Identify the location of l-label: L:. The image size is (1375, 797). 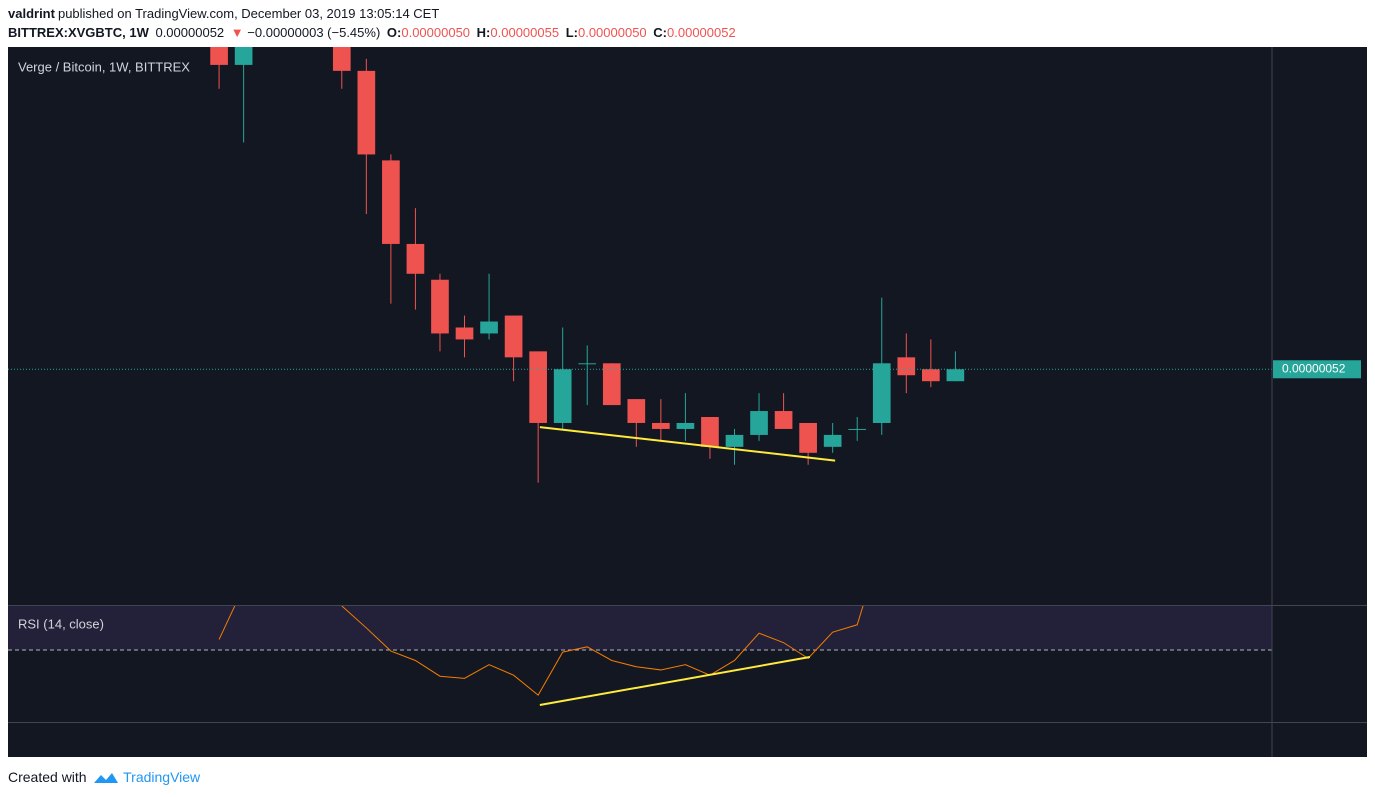
(571, 32).